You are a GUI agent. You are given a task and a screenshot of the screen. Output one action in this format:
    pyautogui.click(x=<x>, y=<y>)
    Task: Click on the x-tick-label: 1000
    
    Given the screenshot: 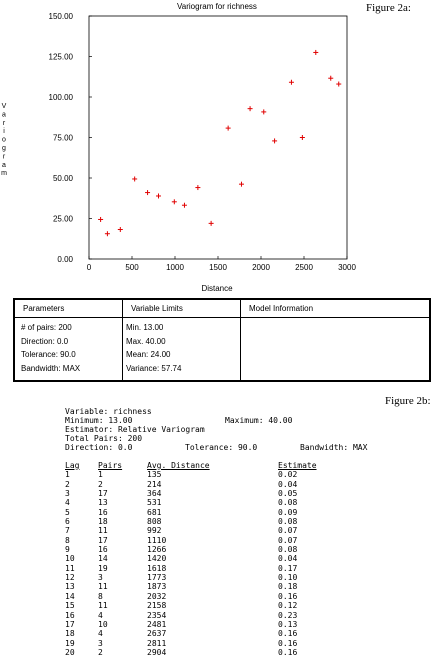 What is the action you would take?
    pyautogui.click(x=175, y=267)
    